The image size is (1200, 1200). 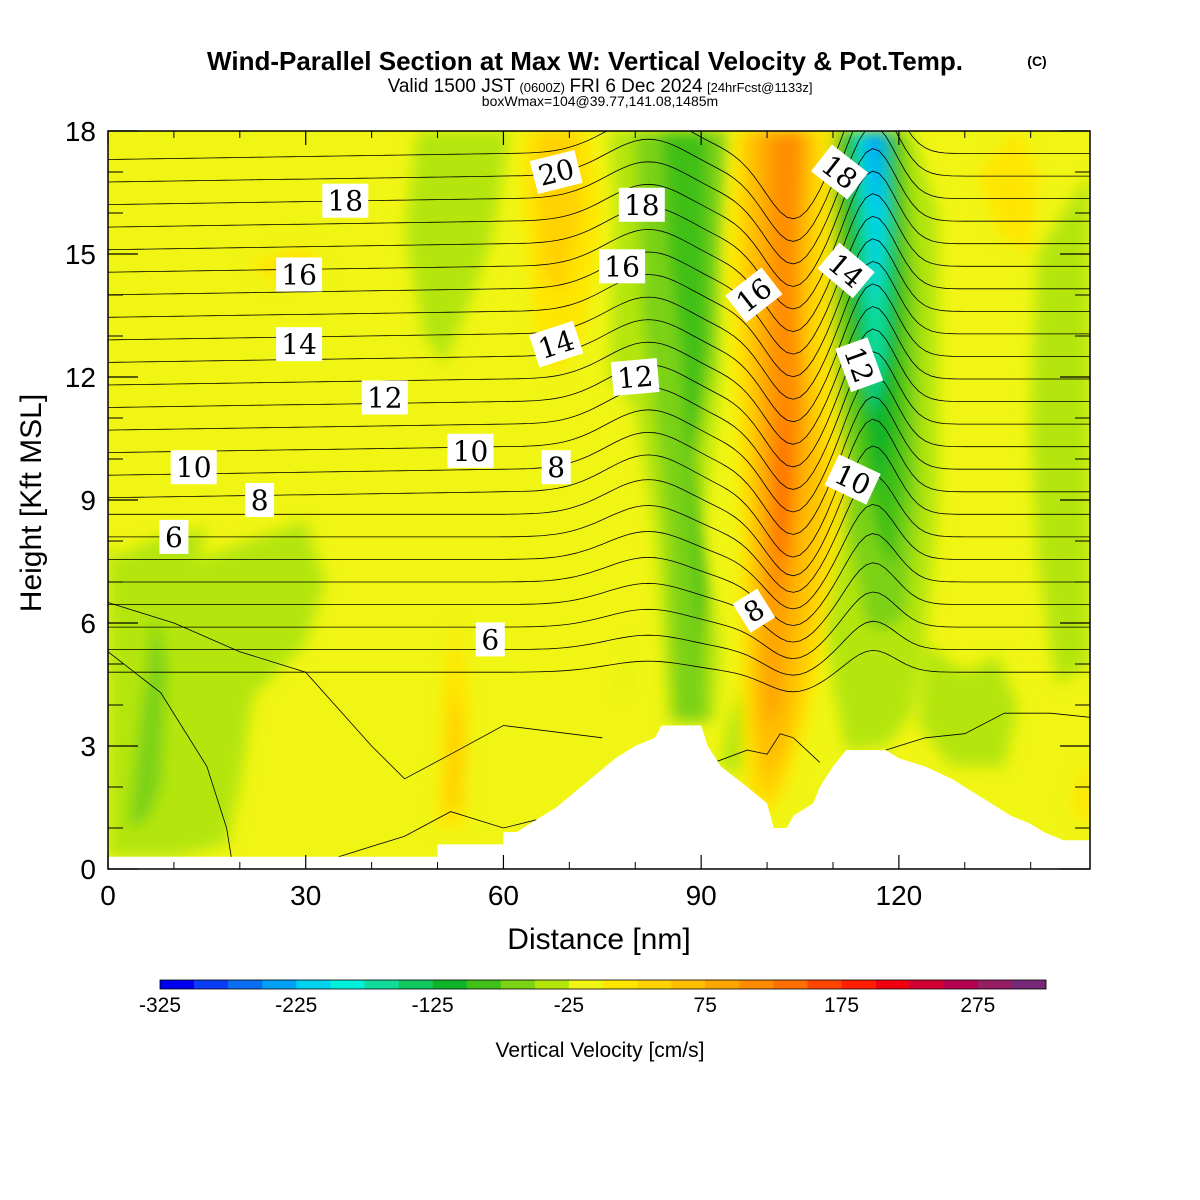 I want to click on contour-label: 14, so click(x=299, y=344).